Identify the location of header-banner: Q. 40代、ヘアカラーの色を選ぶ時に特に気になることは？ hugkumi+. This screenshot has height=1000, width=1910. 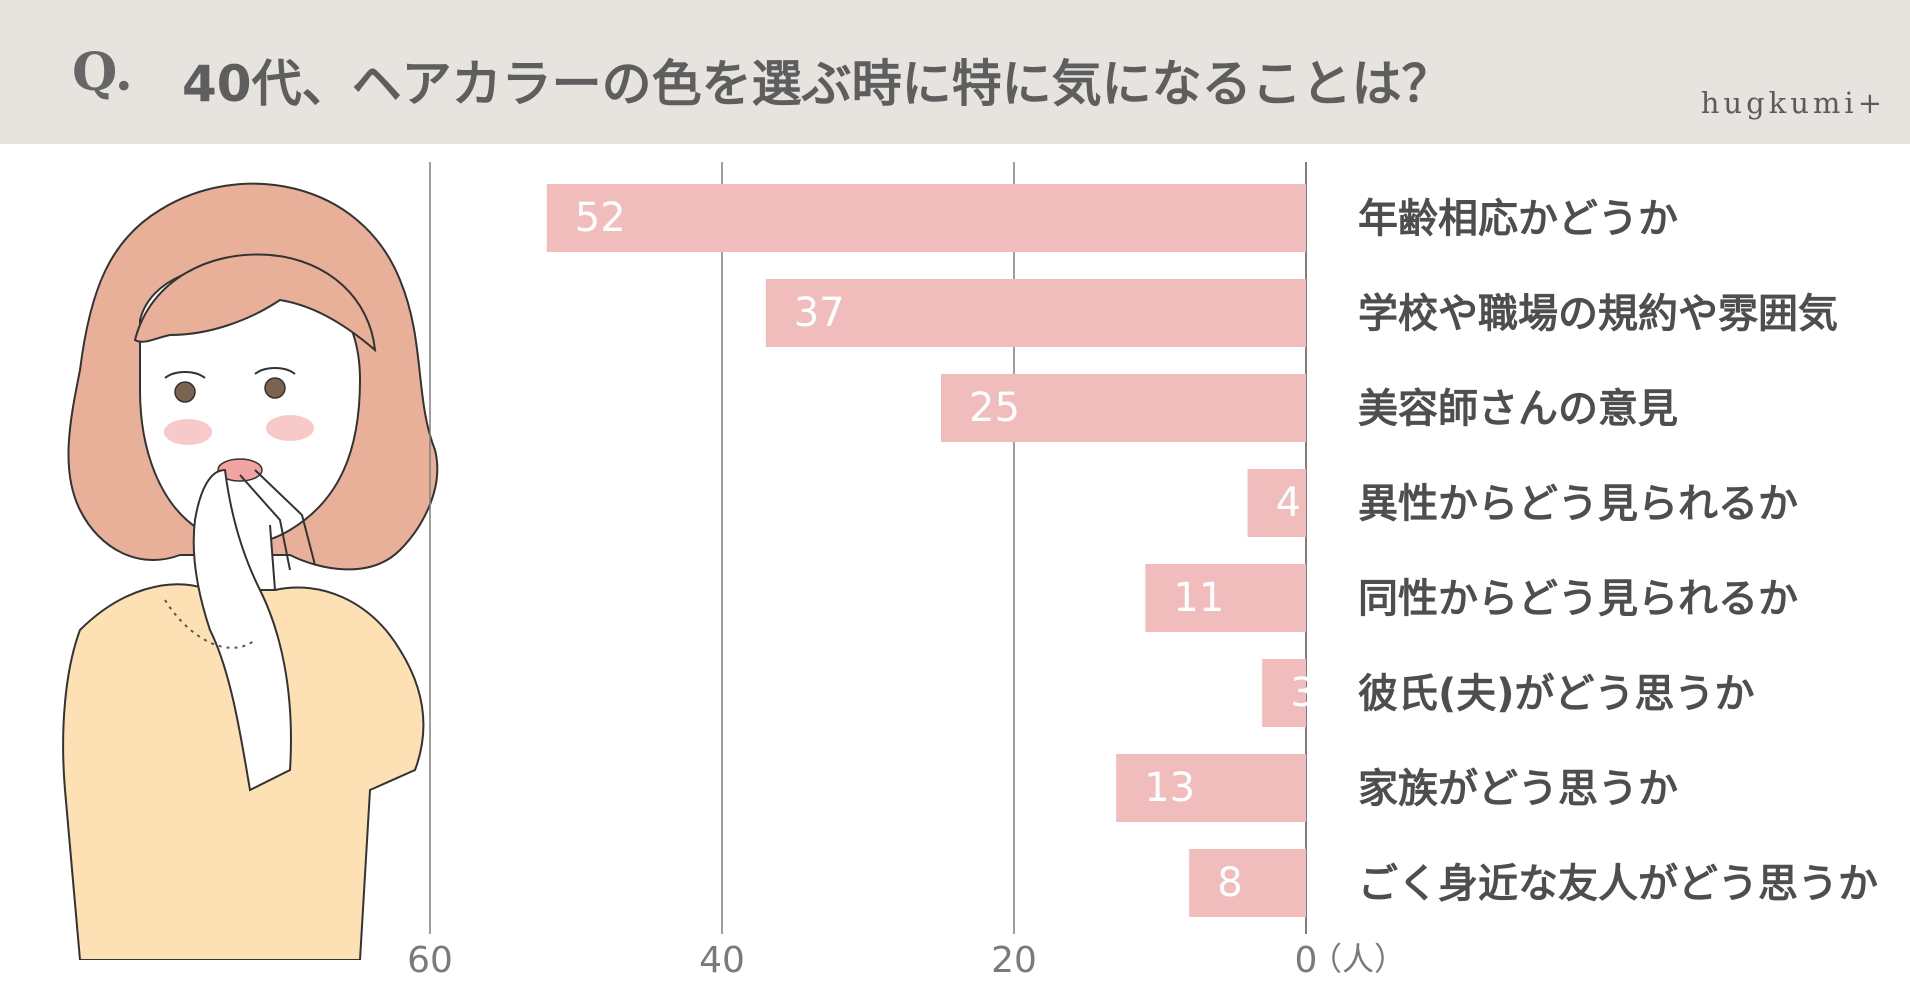
(955, 72).